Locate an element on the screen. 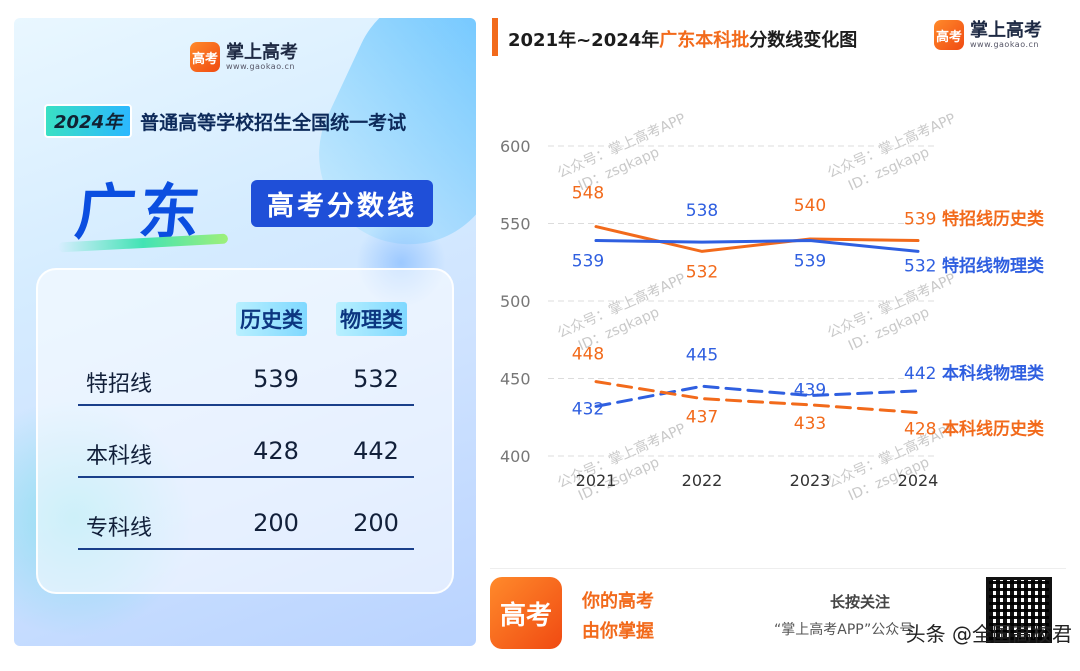 This screenshot has width=1080, height=671. data-label: 428 is located at coordinates (920, 430).